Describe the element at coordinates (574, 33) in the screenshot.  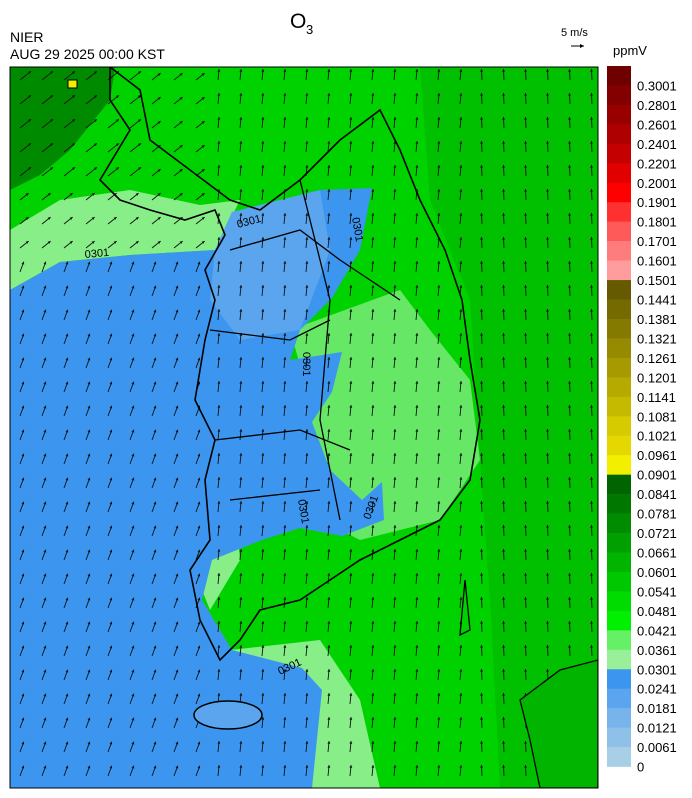
I see `wind-scale: 5 m/s` at that location.